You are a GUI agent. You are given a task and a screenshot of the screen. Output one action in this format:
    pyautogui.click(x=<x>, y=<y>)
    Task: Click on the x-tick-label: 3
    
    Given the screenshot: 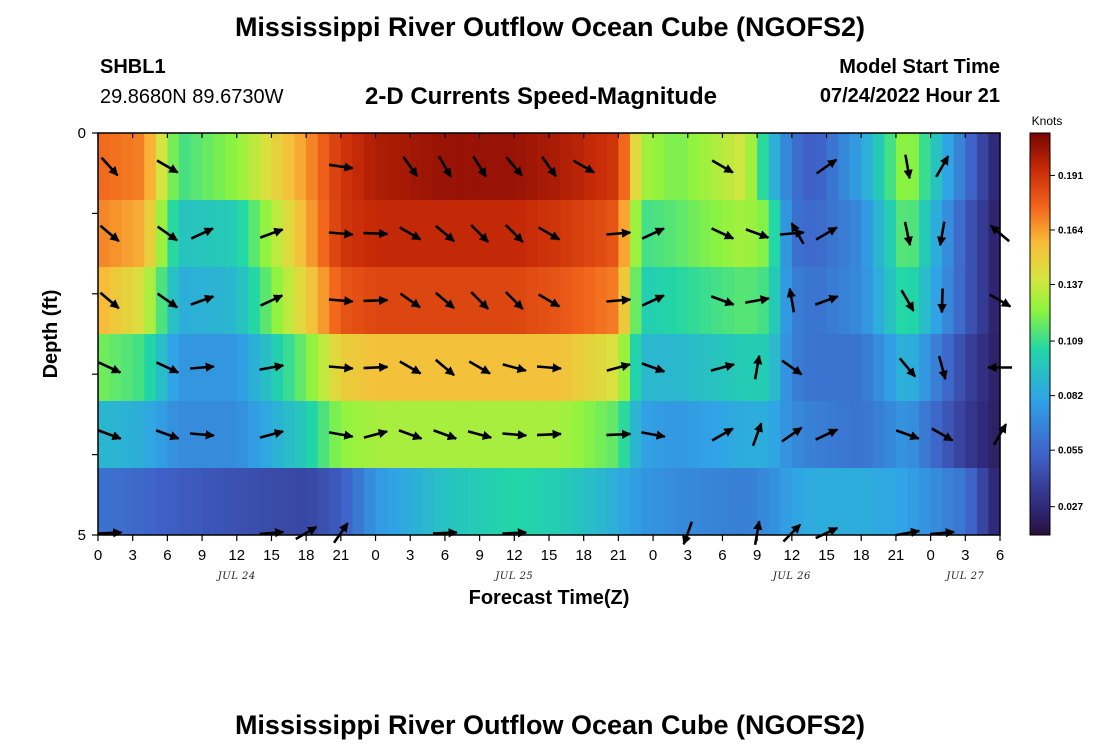 What is the action you would take?
    pyautogui.click(x=410, y=555)
    